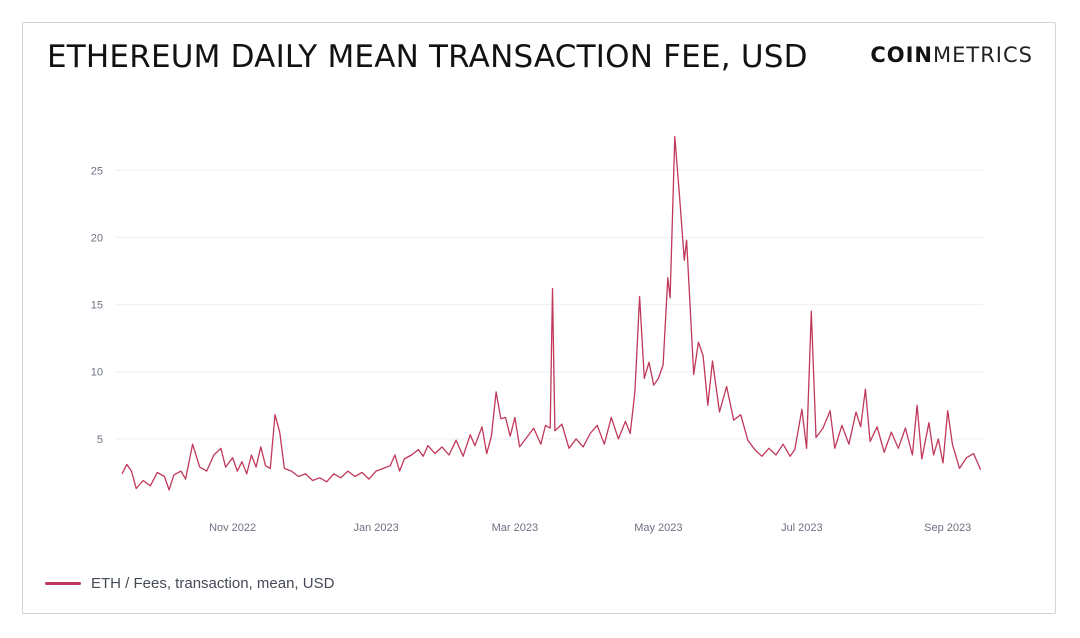 The width and height of the screenshot is (1080, 638). I want to click on y-tick-label: 15, so click(97, 306).